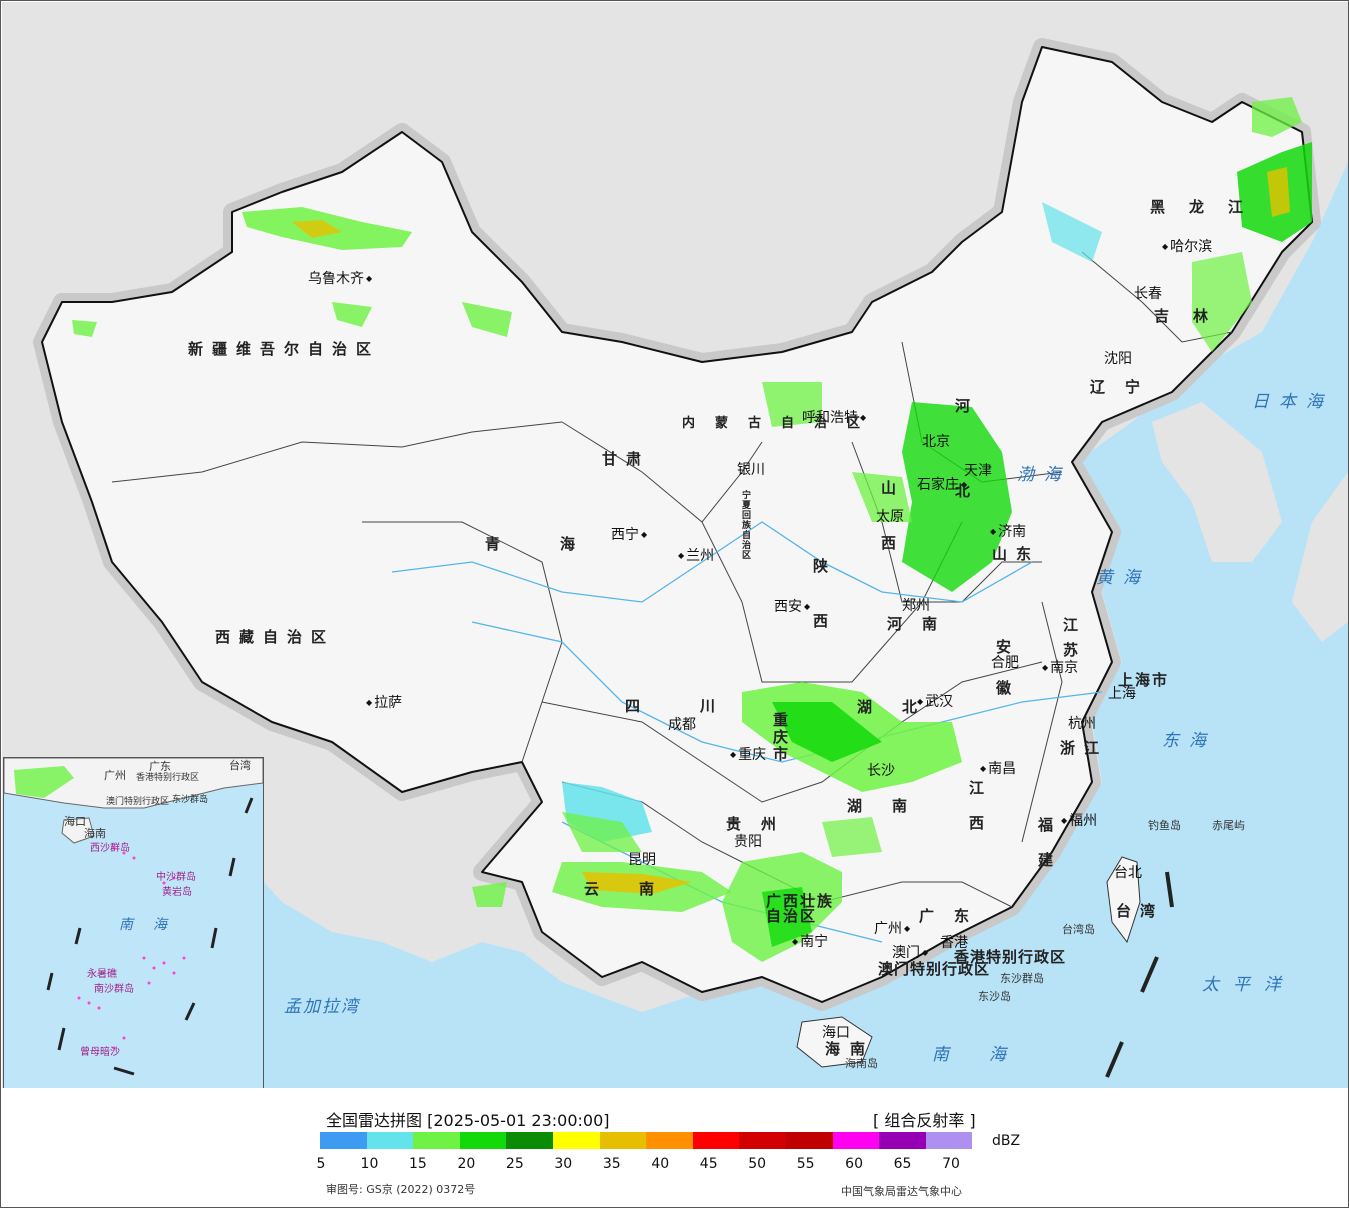  I want to click on province-sichuan: 四川, so click(700, 706).